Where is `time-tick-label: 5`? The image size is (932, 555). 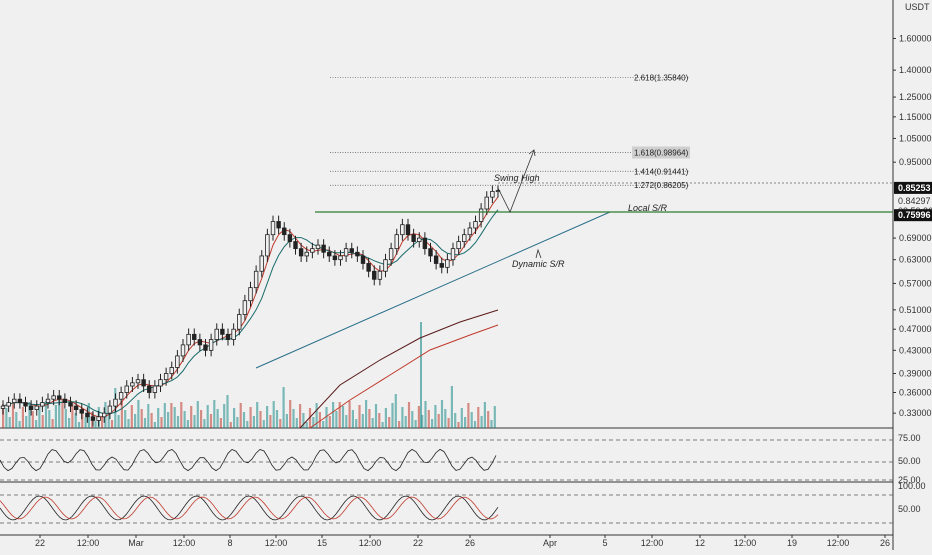
time-tick-label: 5 is located at coordinates (604, 543).